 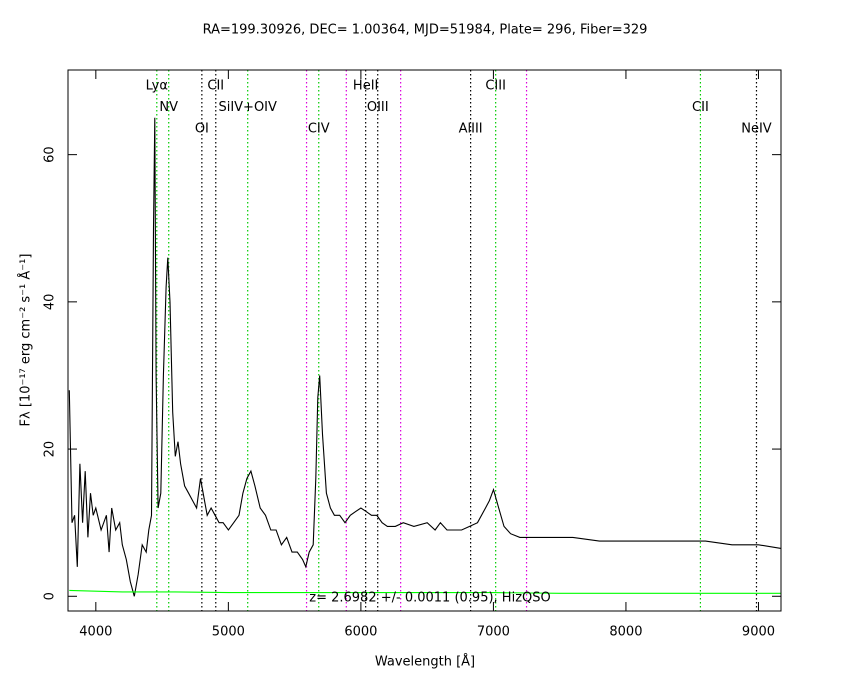 What do you see at coordinates (756, 129) in the screenshot?
I see `spectral-line-label: NeIV` at bounding box center [756, 129].